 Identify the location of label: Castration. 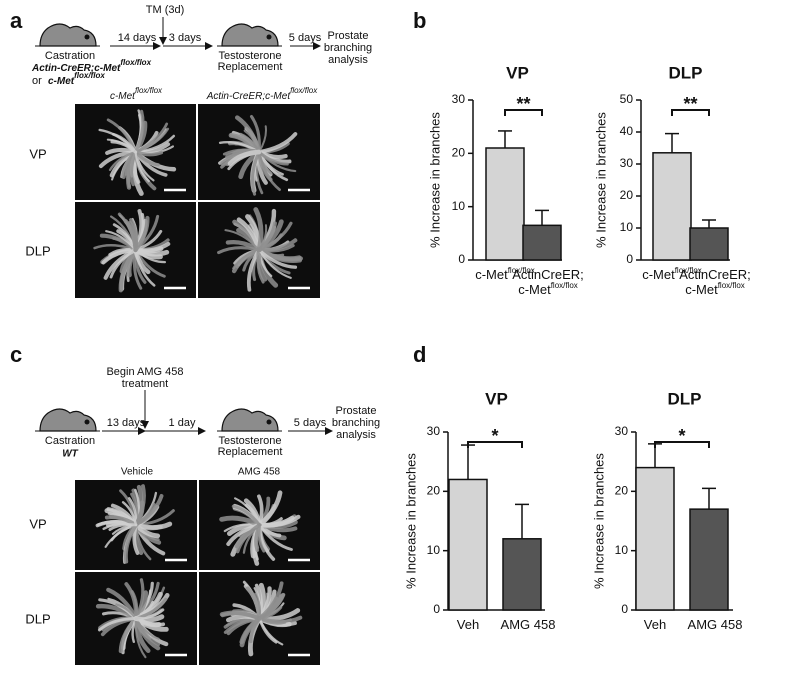
(70, 56).